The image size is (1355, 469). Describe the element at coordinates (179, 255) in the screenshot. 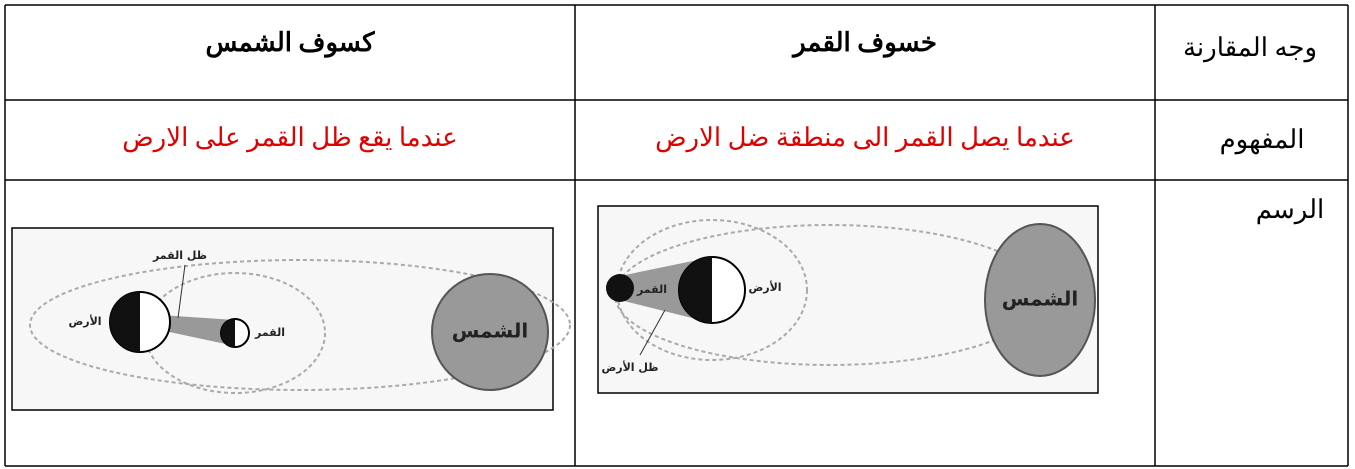

I see `diagram-label: ظل القمر` at that location.